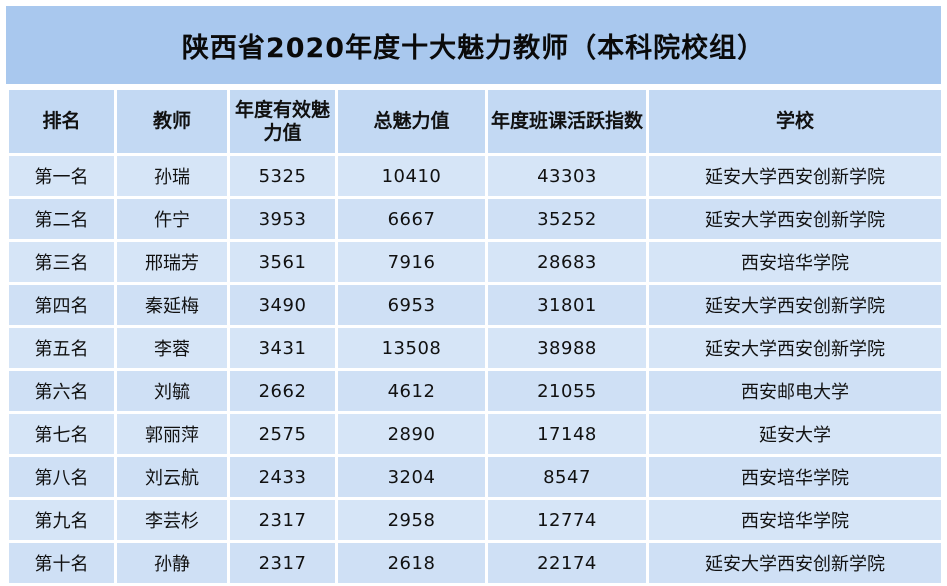 This screenshot has height=586, width=947. I want to click on cell-rank: 第二名, so click(61, 219).